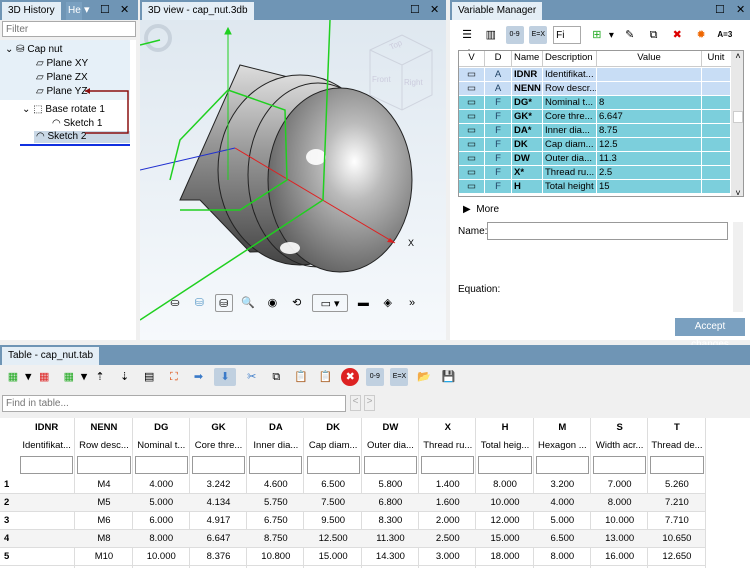 Image resolution: width=750 pixels, height=581 pixels. What do you see at coordinates (649, 88) in the screenshot?
I see `variable-value` at bounding box center [649, 88].